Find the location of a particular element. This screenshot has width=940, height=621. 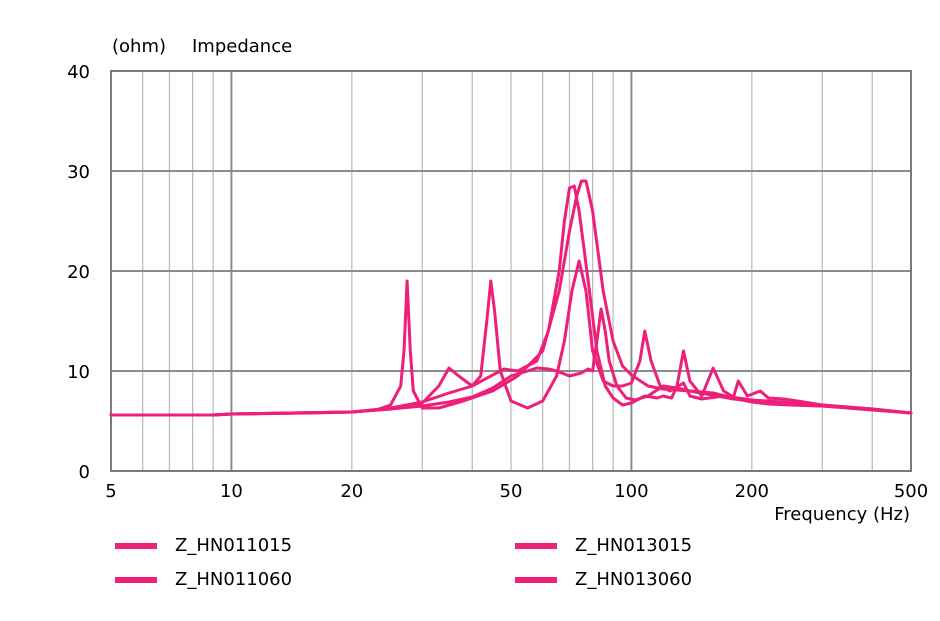

chart-title: Impedance is located at coordinates (242, 46).